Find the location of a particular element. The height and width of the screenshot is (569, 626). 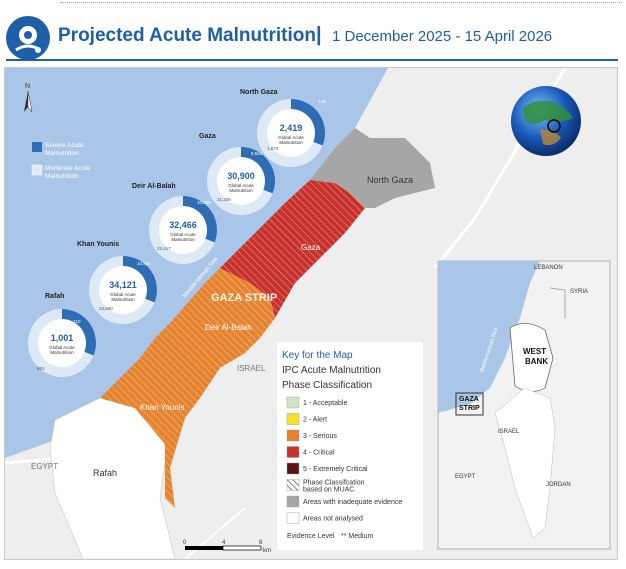

north-gaza-governorate is located at coordinates (372, 168).